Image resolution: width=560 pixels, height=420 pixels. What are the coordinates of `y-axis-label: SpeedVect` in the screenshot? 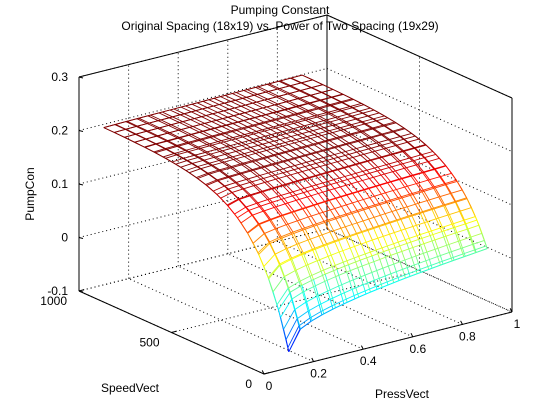 It's located at (130, 388).